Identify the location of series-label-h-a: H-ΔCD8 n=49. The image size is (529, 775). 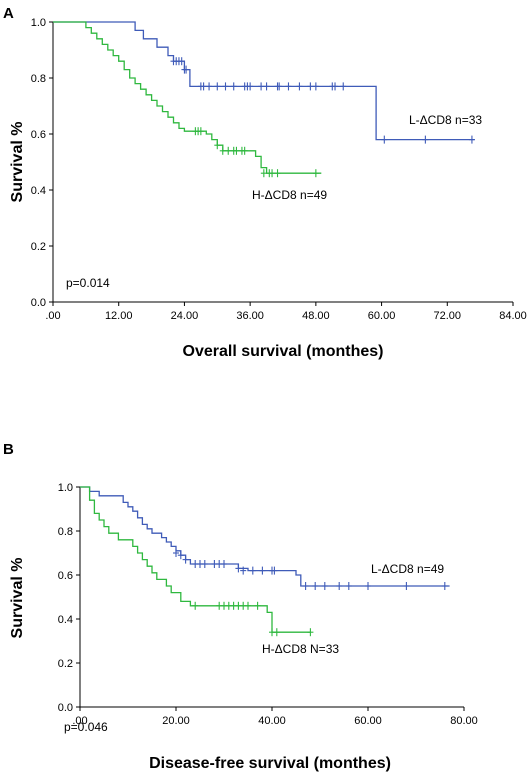
(289, 195).